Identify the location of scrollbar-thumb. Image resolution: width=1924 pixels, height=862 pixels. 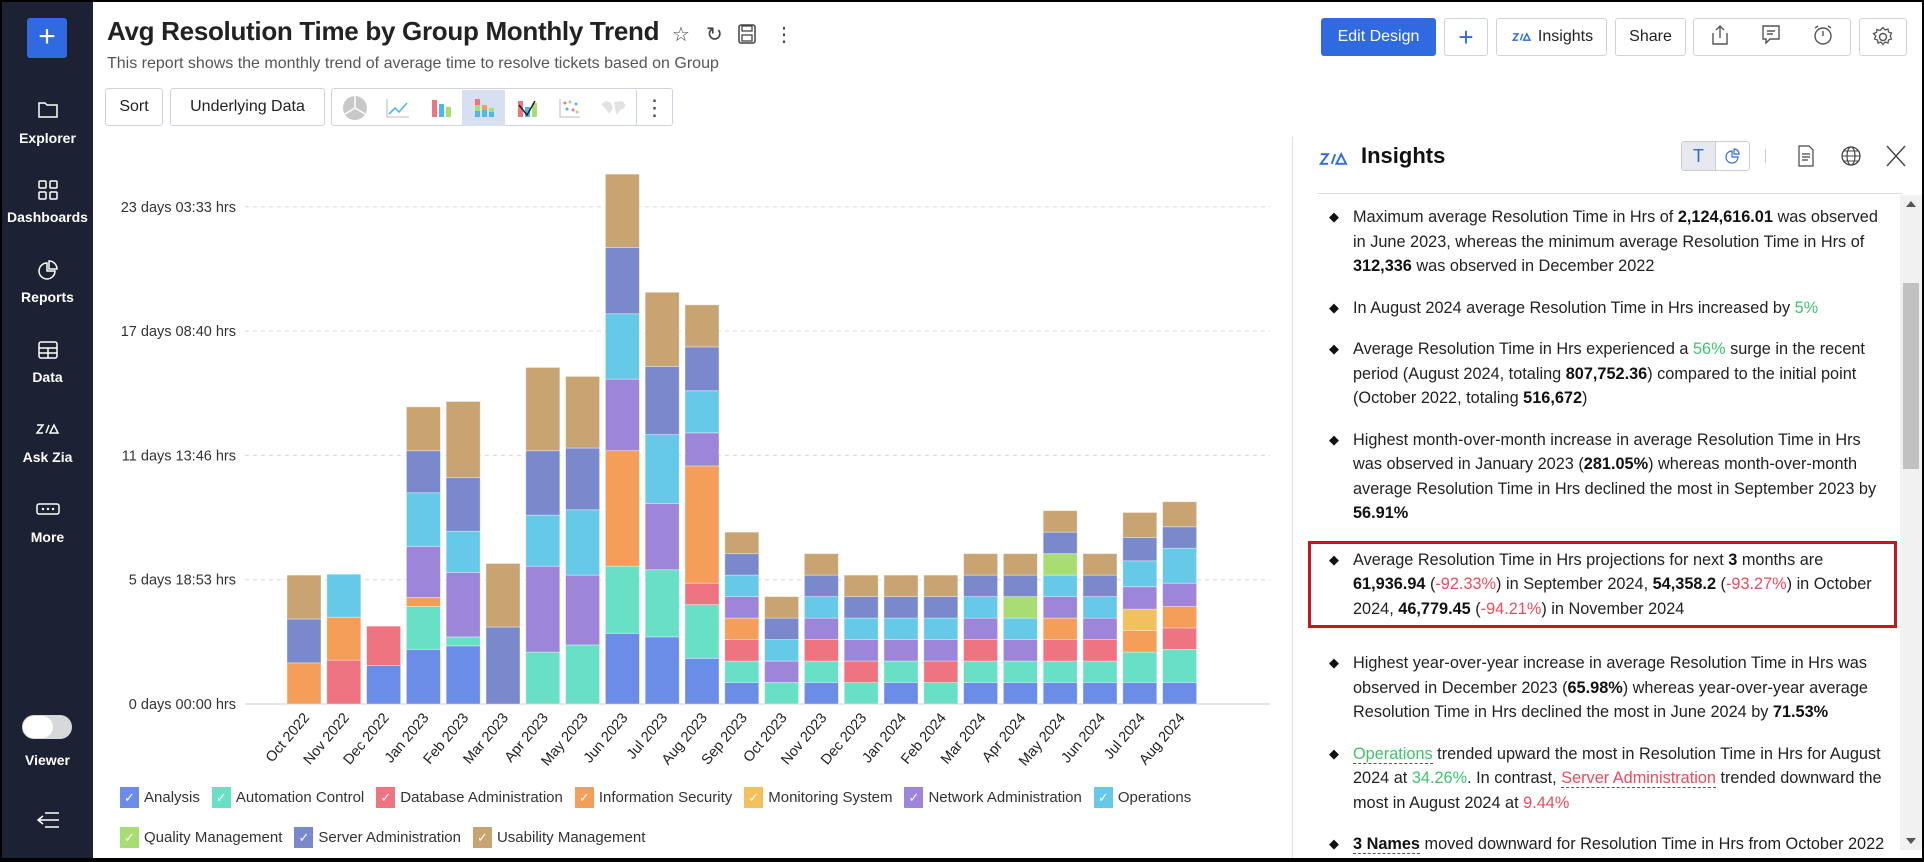
(1911, 376).